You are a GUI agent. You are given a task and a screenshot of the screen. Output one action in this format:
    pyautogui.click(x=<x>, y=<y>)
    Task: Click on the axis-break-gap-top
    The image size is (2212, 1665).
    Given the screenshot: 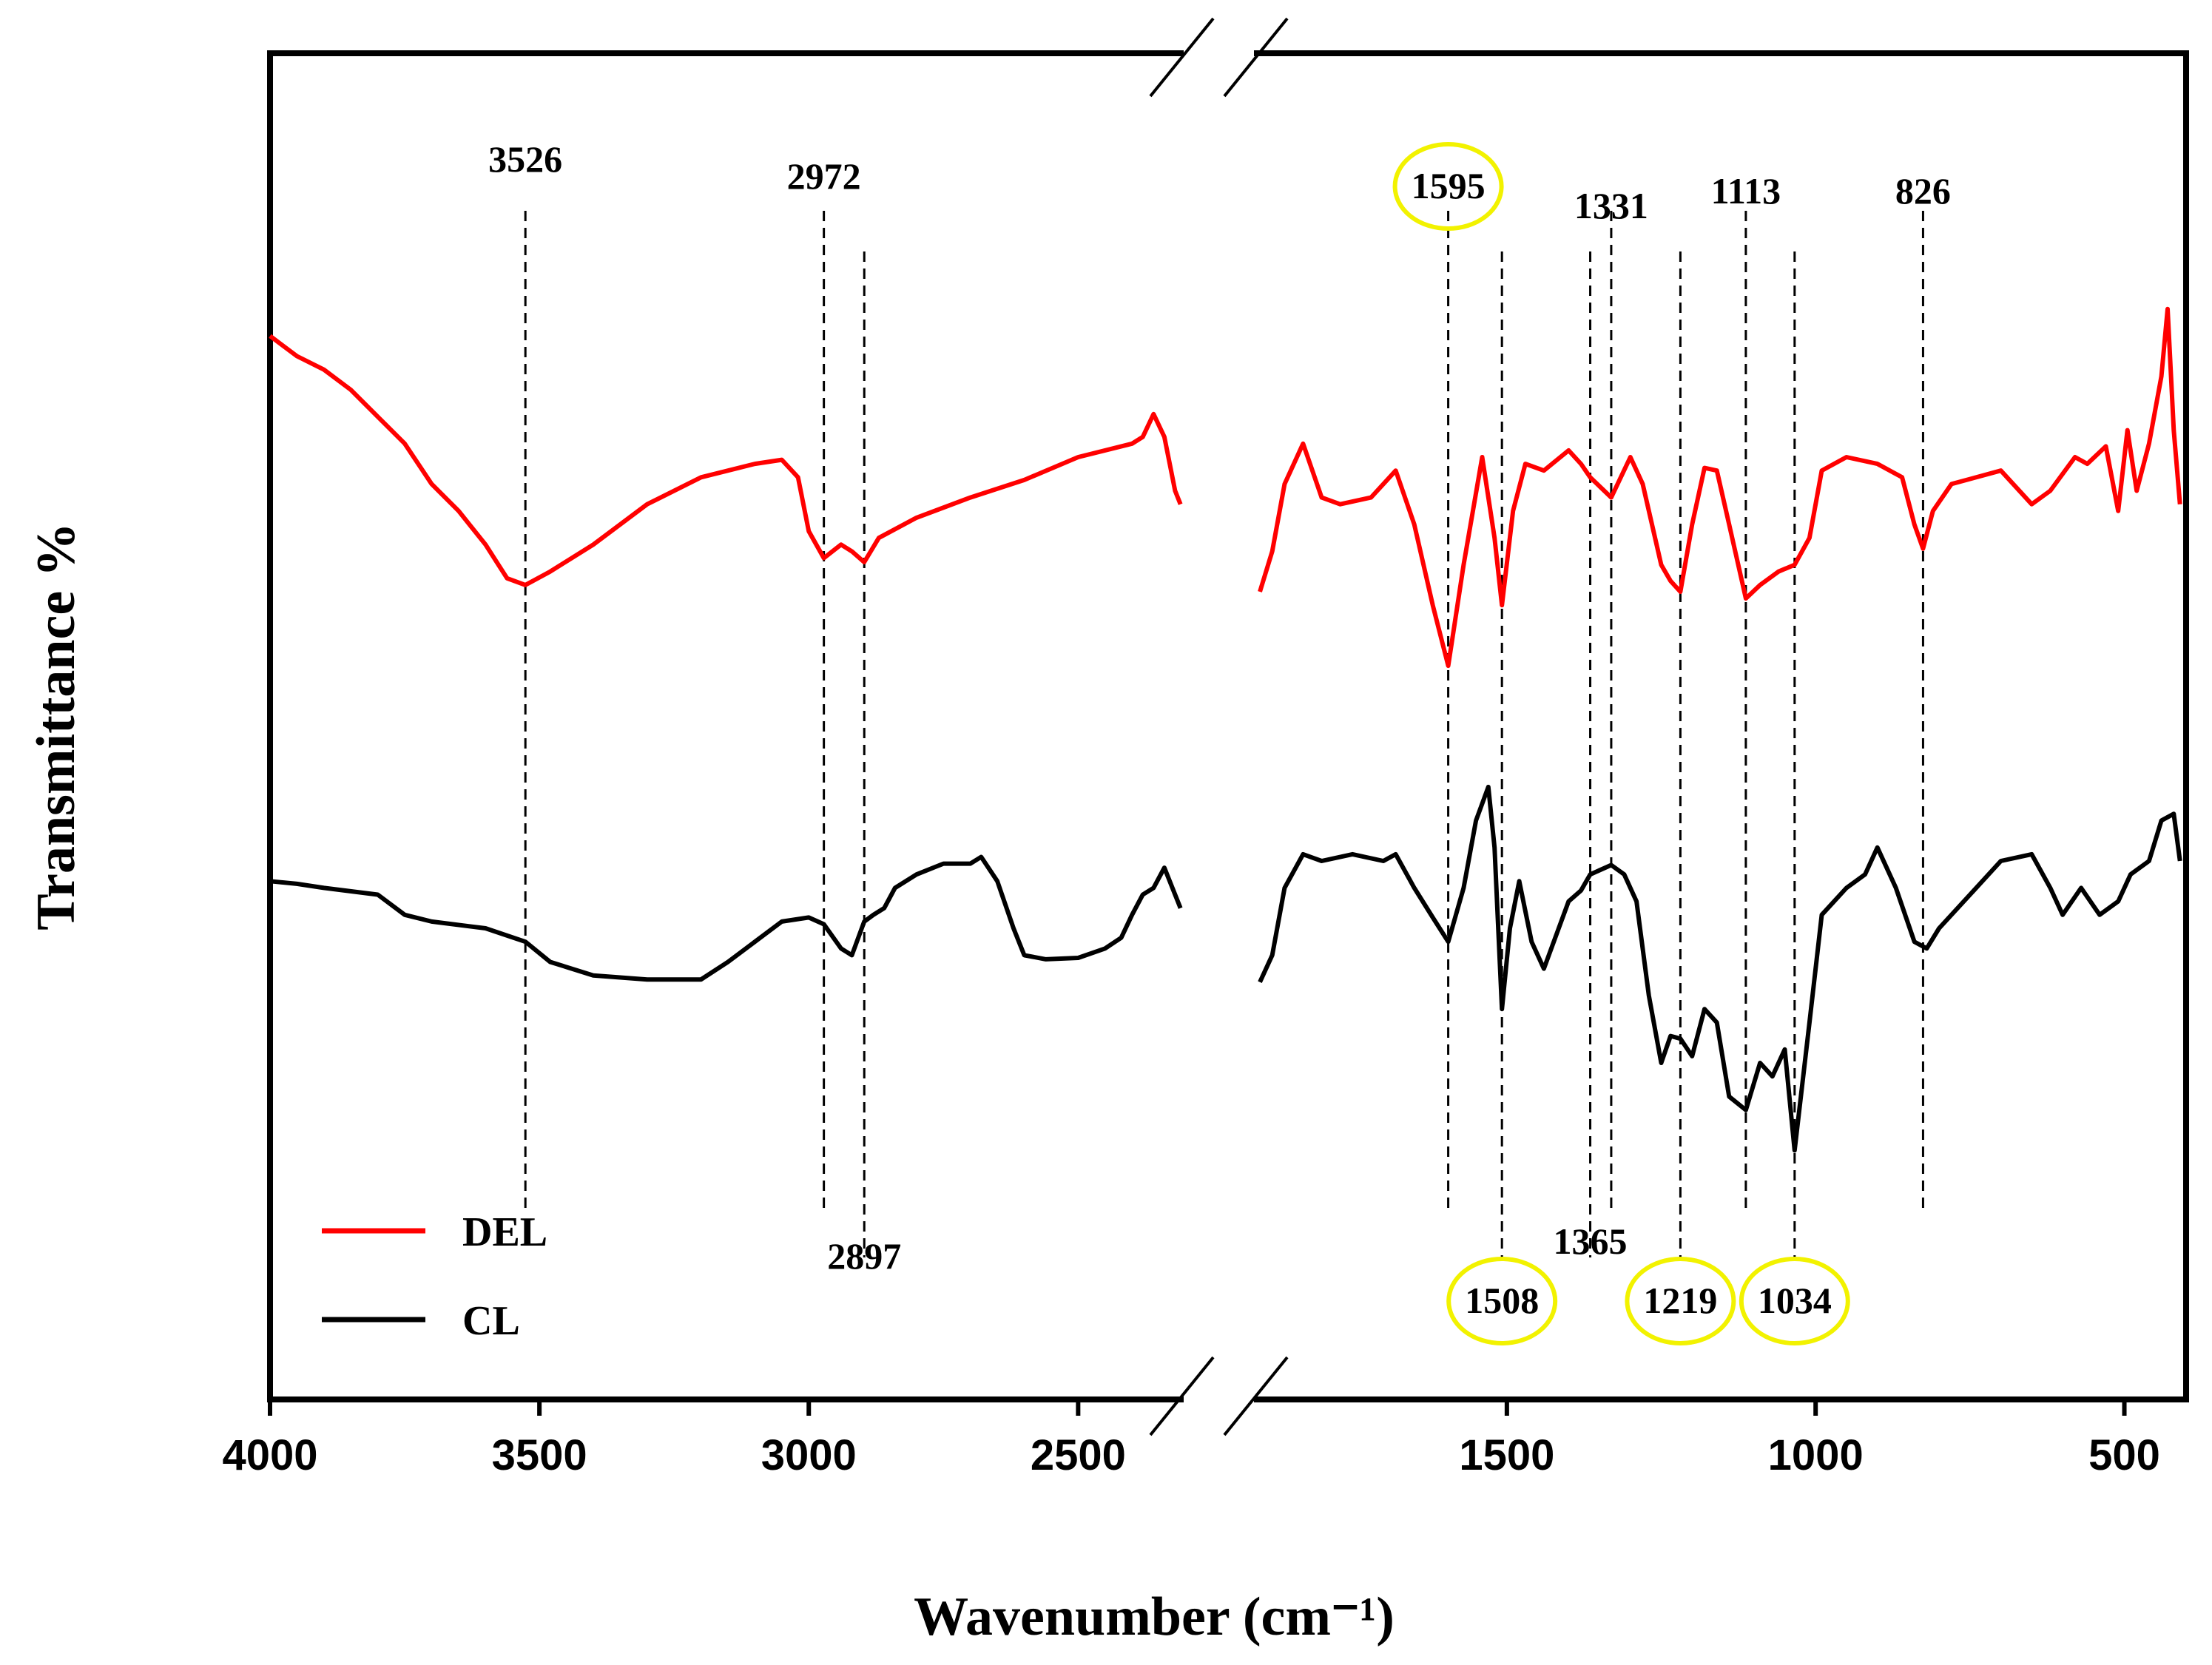 What is the action you would take?
    pyautogui.click(x=1219, y=54)
    